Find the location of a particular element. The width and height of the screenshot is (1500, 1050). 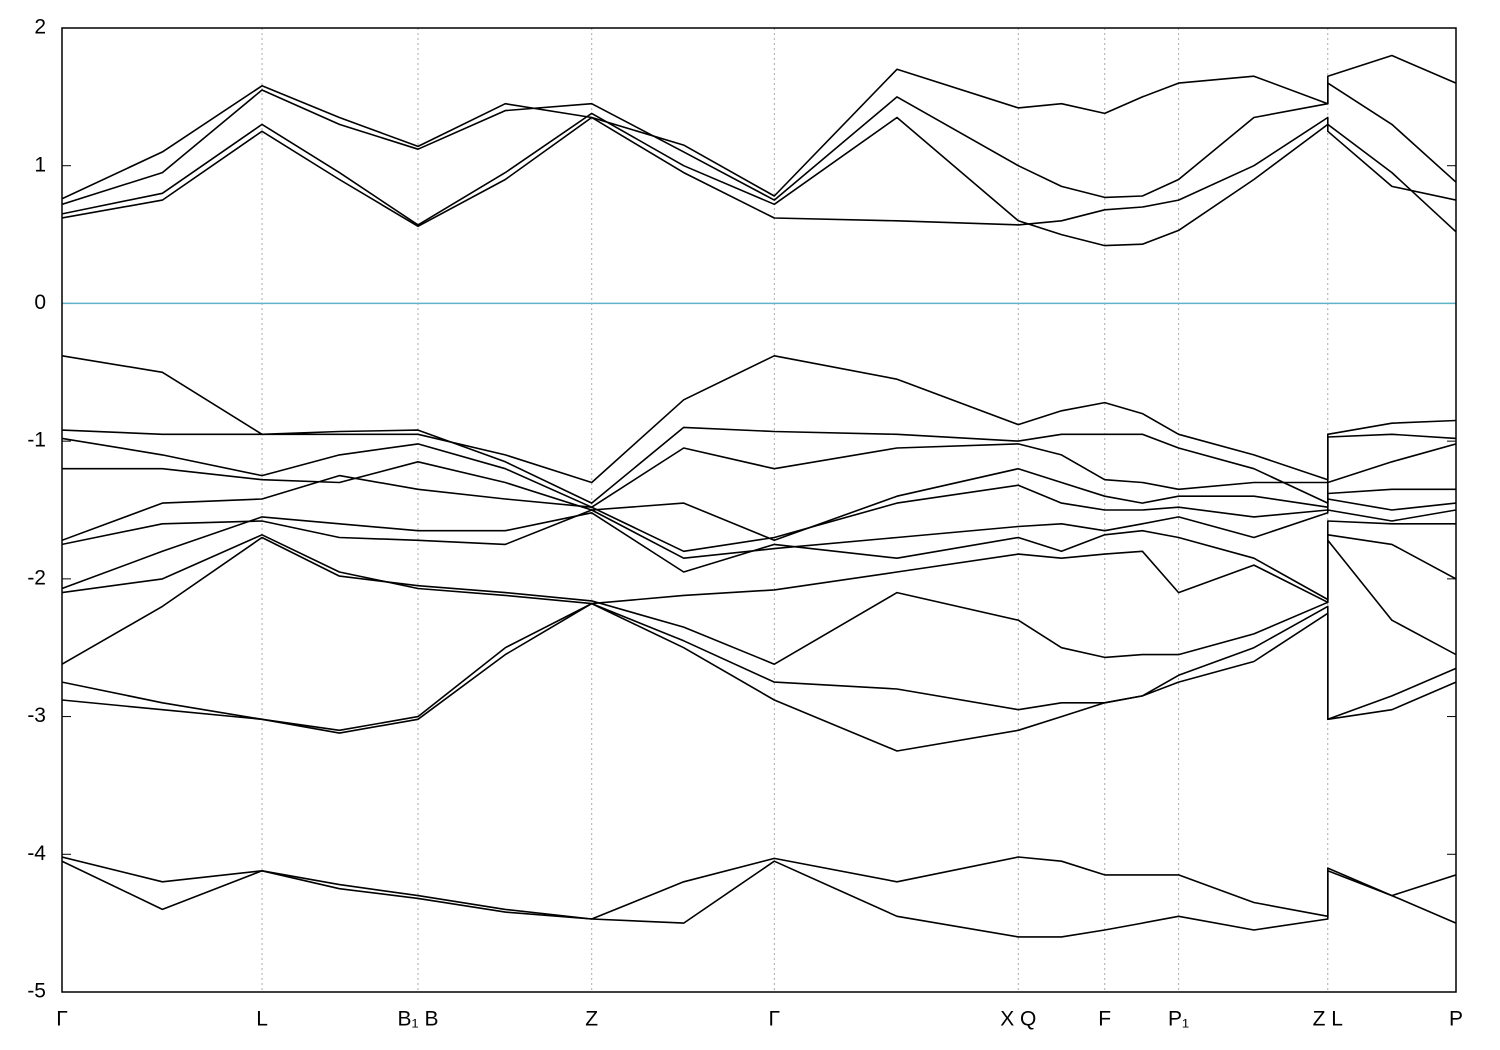

y-tick-label: 2 is located at coordinates (40, 27).